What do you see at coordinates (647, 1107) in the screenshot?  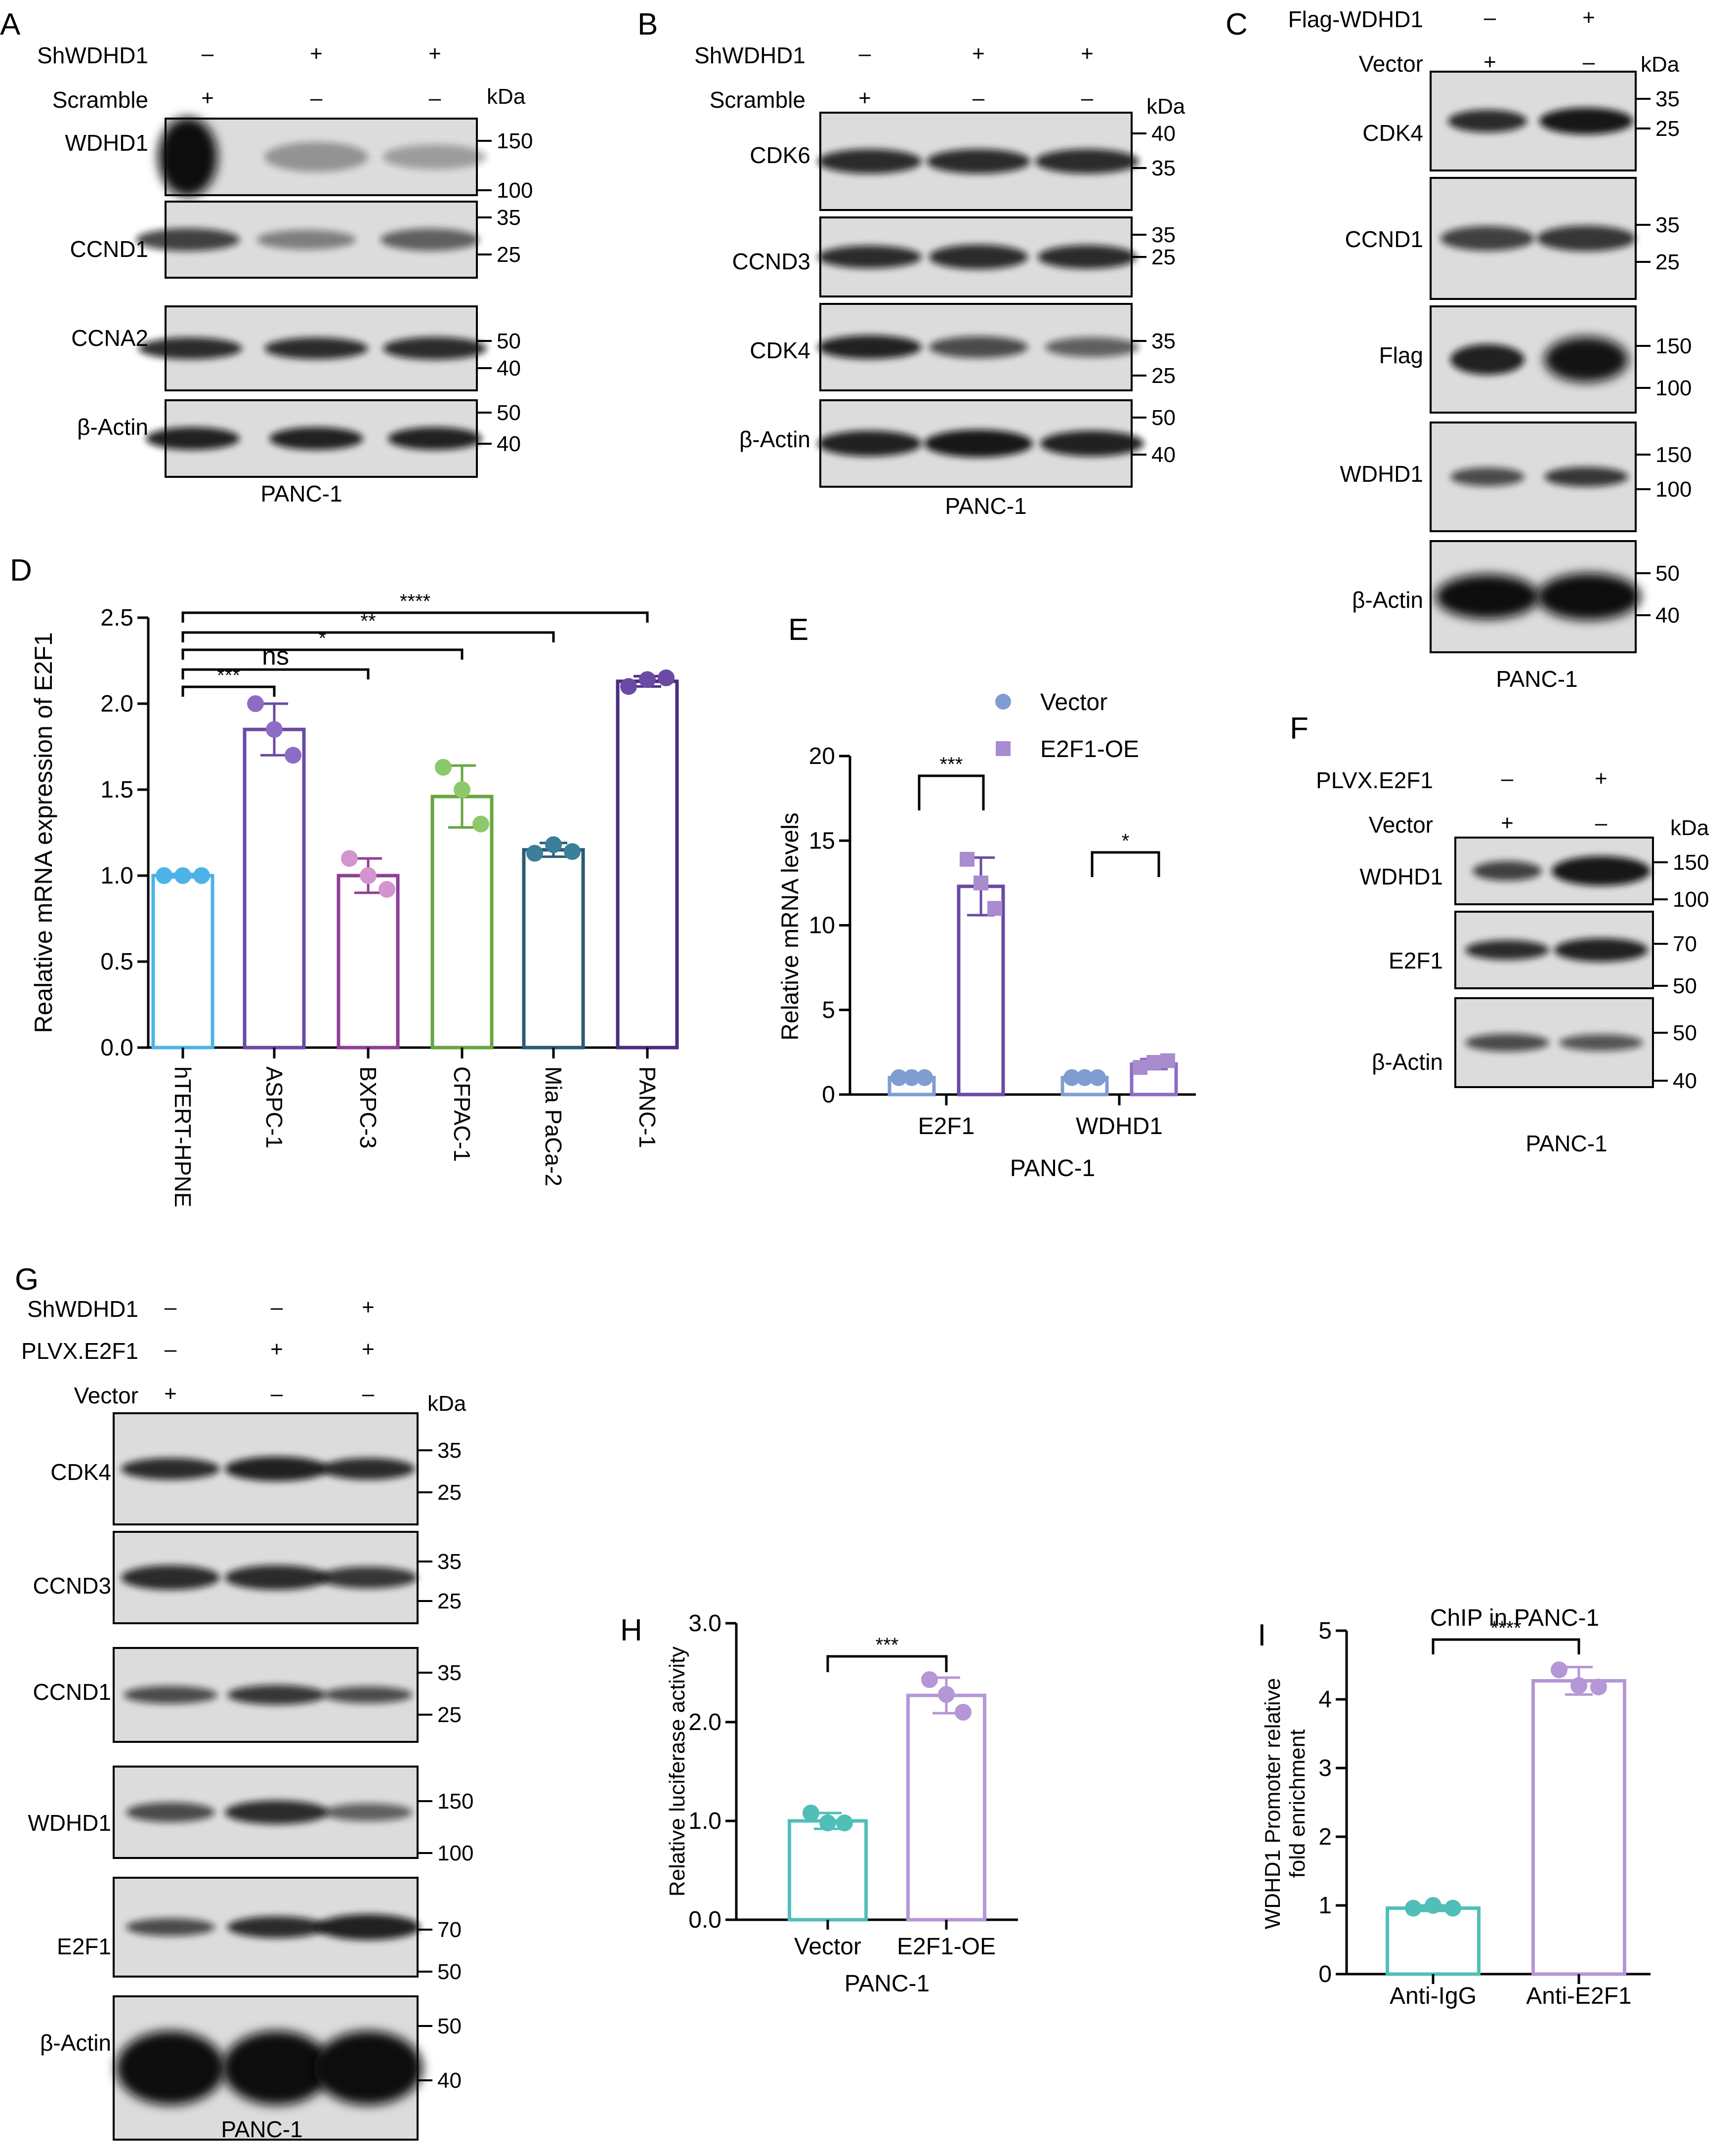 I see `x-tick-label: PANC-1` at bounding box center [647, 1107].